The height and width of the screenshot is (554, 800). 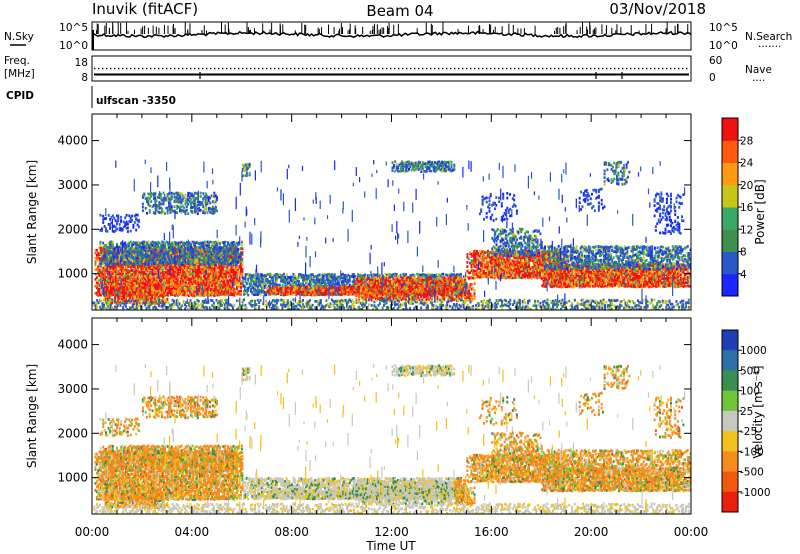 I want to click on nave-ytop: 60, so click(x=715, y=61).